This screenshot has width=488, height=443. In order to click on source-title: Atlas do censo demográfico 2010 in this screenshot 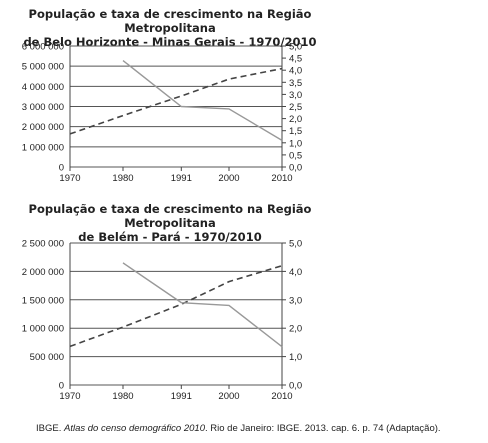, I will do `click(134, 428)`.